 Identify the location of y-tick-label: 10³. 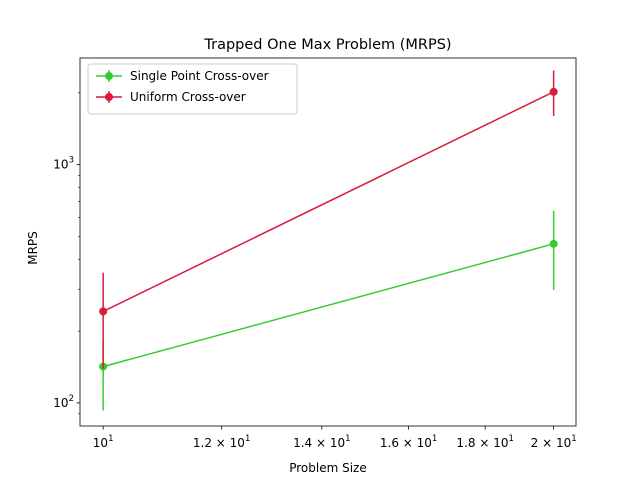
(63, 164).